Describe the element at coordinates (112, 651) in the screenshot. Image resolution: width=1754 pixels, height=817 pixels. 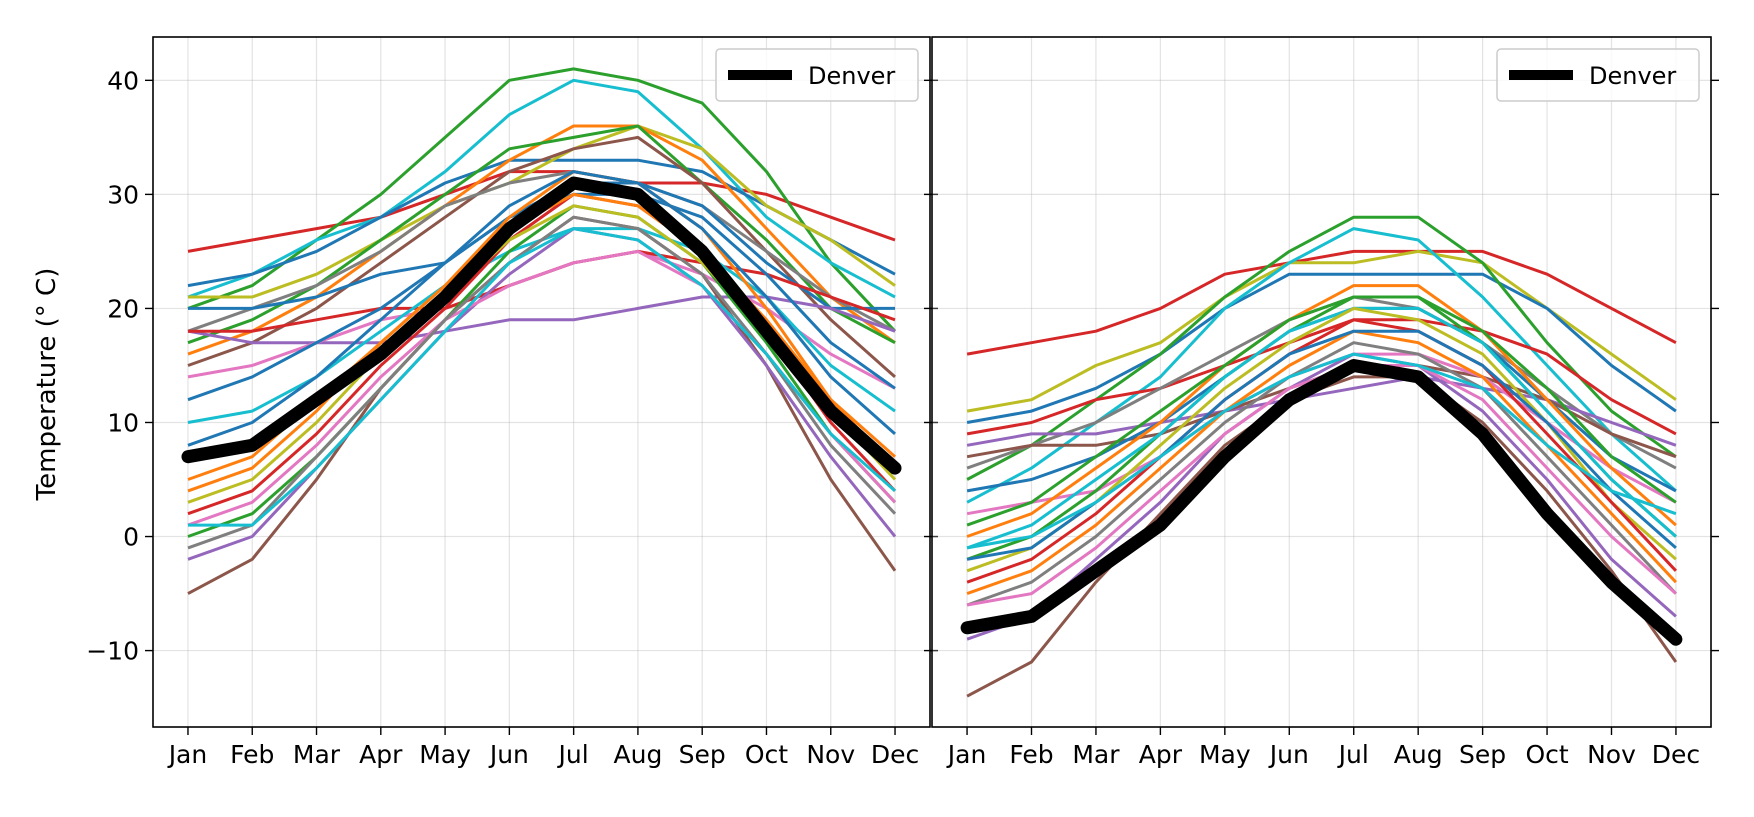
I see `y-tick-label: −10` at that location.